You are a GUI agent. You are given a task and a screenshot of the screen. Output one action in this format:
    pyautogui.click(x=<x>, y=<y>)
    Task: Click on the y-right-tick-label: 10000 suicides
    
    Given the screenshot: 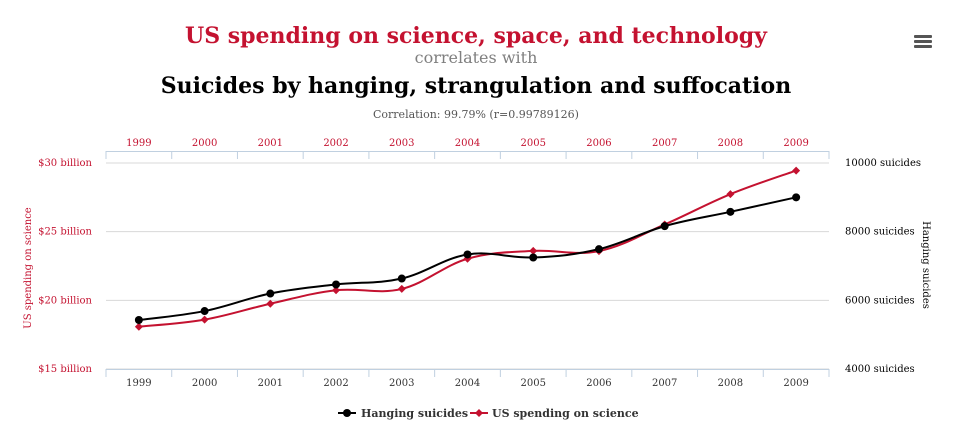 What is the action you would take?
    pyautogui.click(x=883, y=163)
    